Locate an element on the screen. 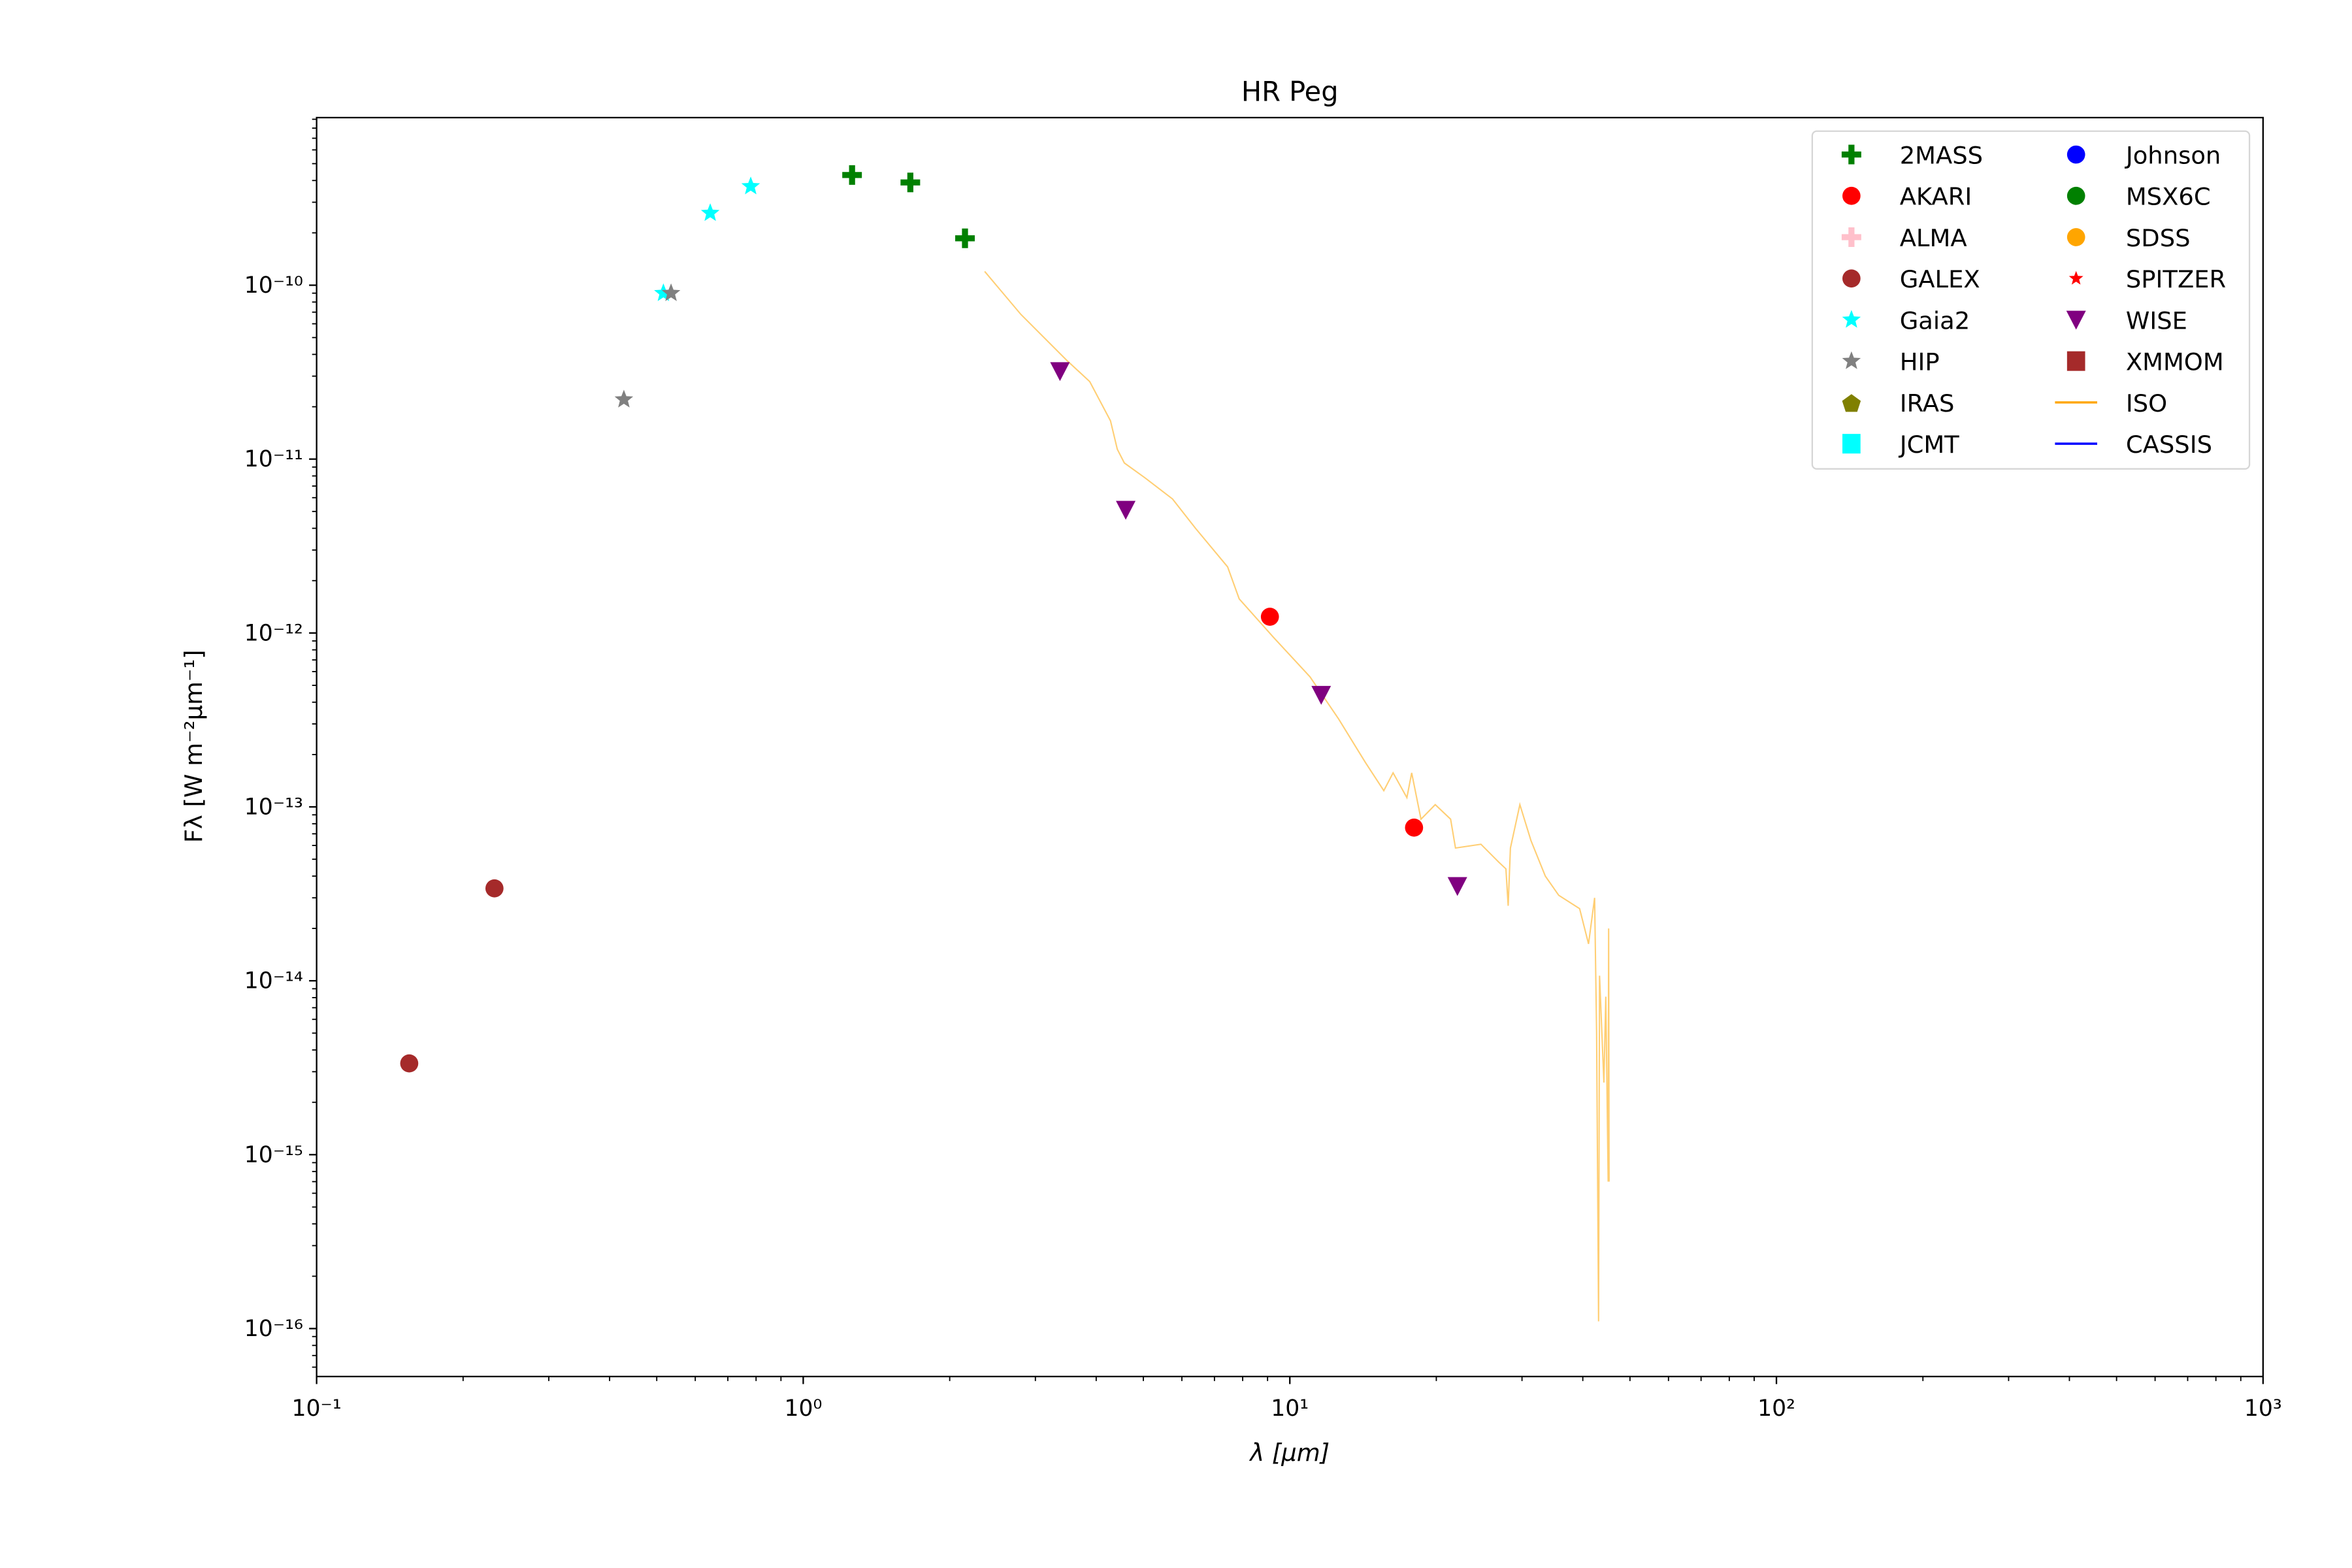  legend-marker-msx6c is located at coordinates (2075, 195).